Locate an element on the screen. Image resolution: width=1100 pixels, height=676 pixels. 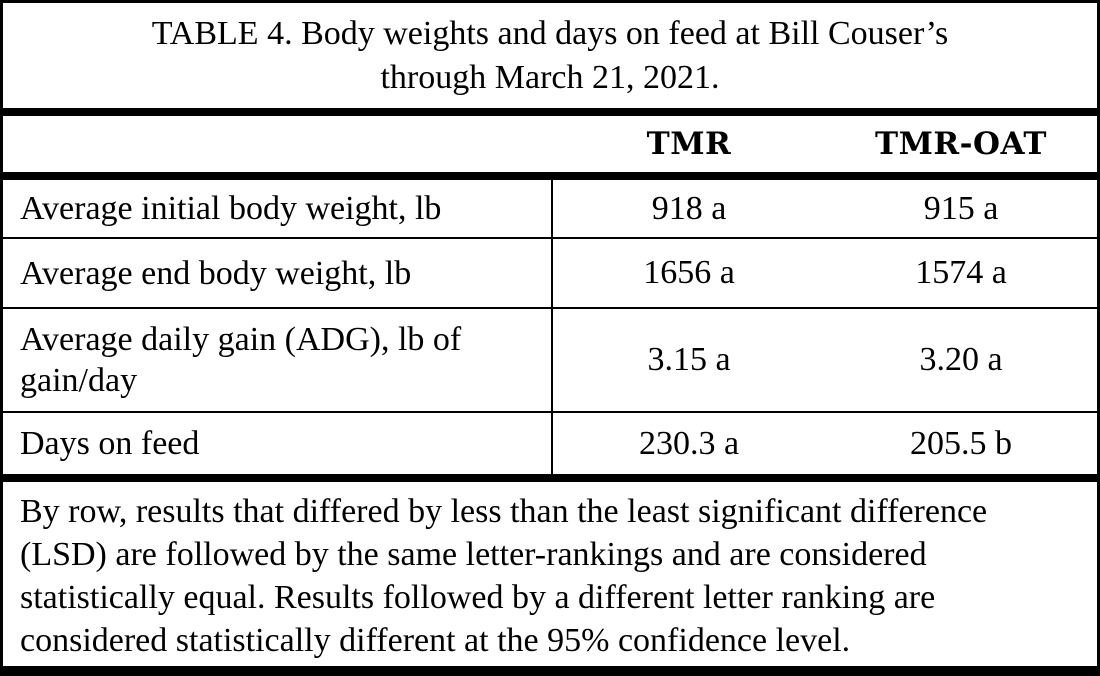
rule-above-footnote is located at coordinates (550, 478).